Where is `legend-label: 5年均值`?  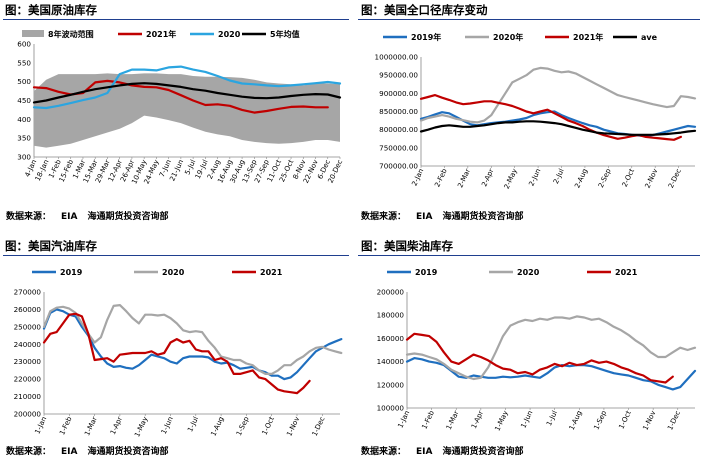 legend-label: 5年均值 is located at coordinates (285, 34).